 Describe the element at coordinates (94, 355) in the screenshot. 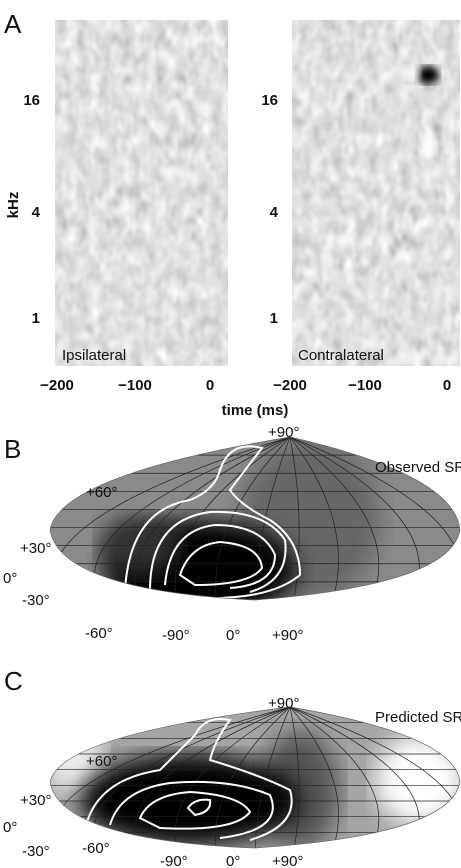

I see `panel-name: Ipsilateral` at that location.